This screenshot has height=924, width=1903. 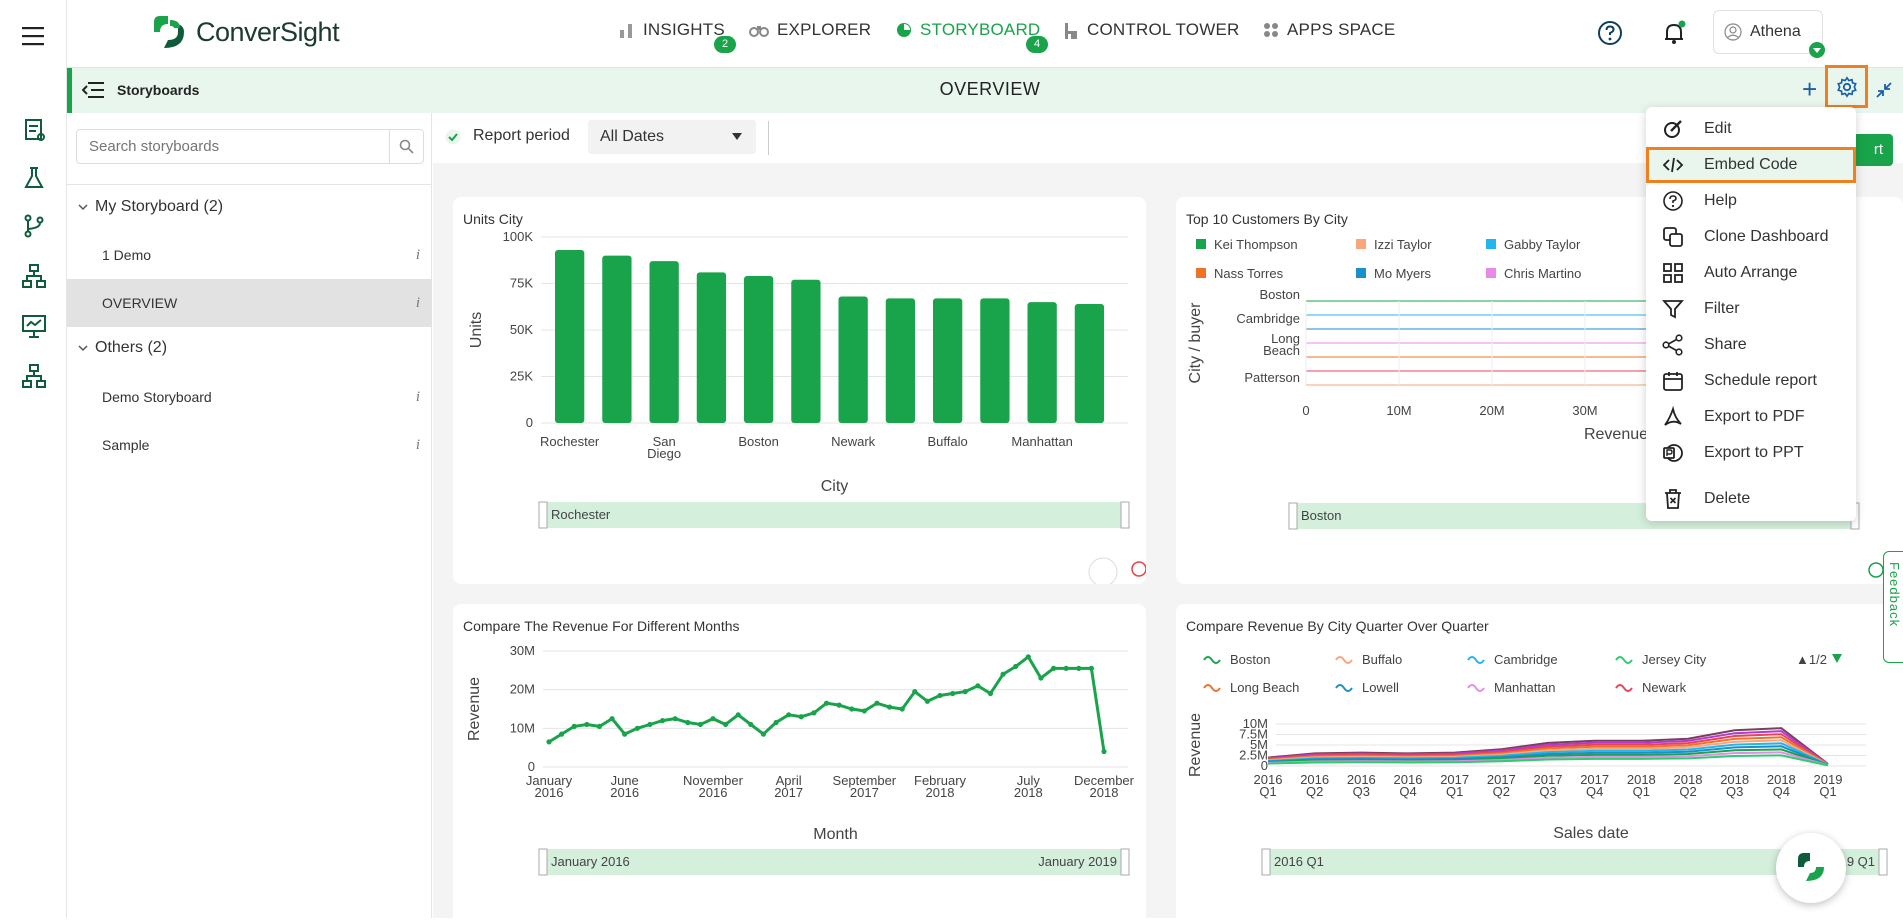 I want to click on x-tick-label: 2016 Q4, so click(x=1408, y=785).